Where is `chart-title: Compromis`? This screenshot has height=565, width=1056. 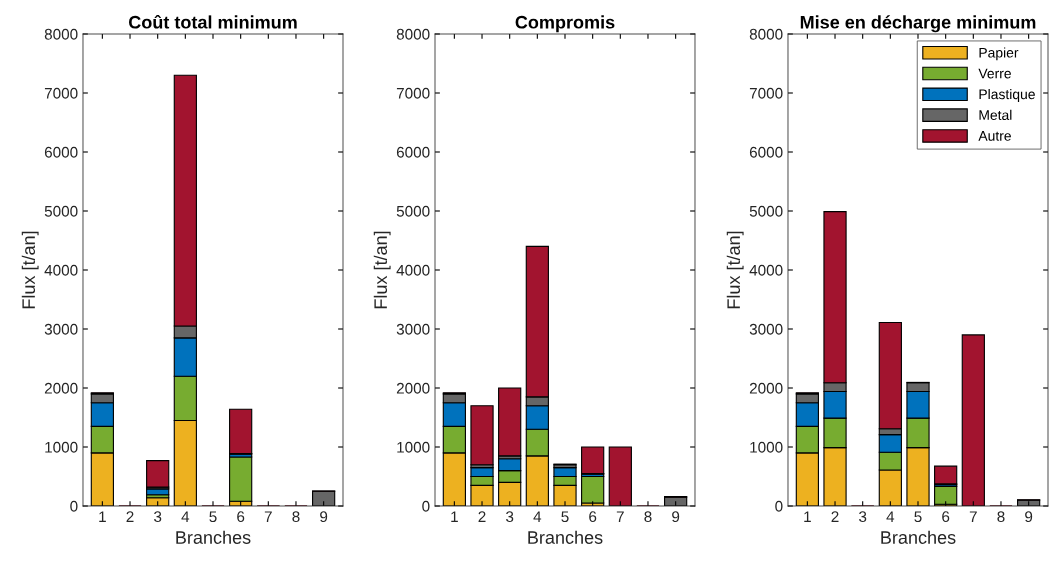
chart-title: Compromis is located at coordinates (565, 24).